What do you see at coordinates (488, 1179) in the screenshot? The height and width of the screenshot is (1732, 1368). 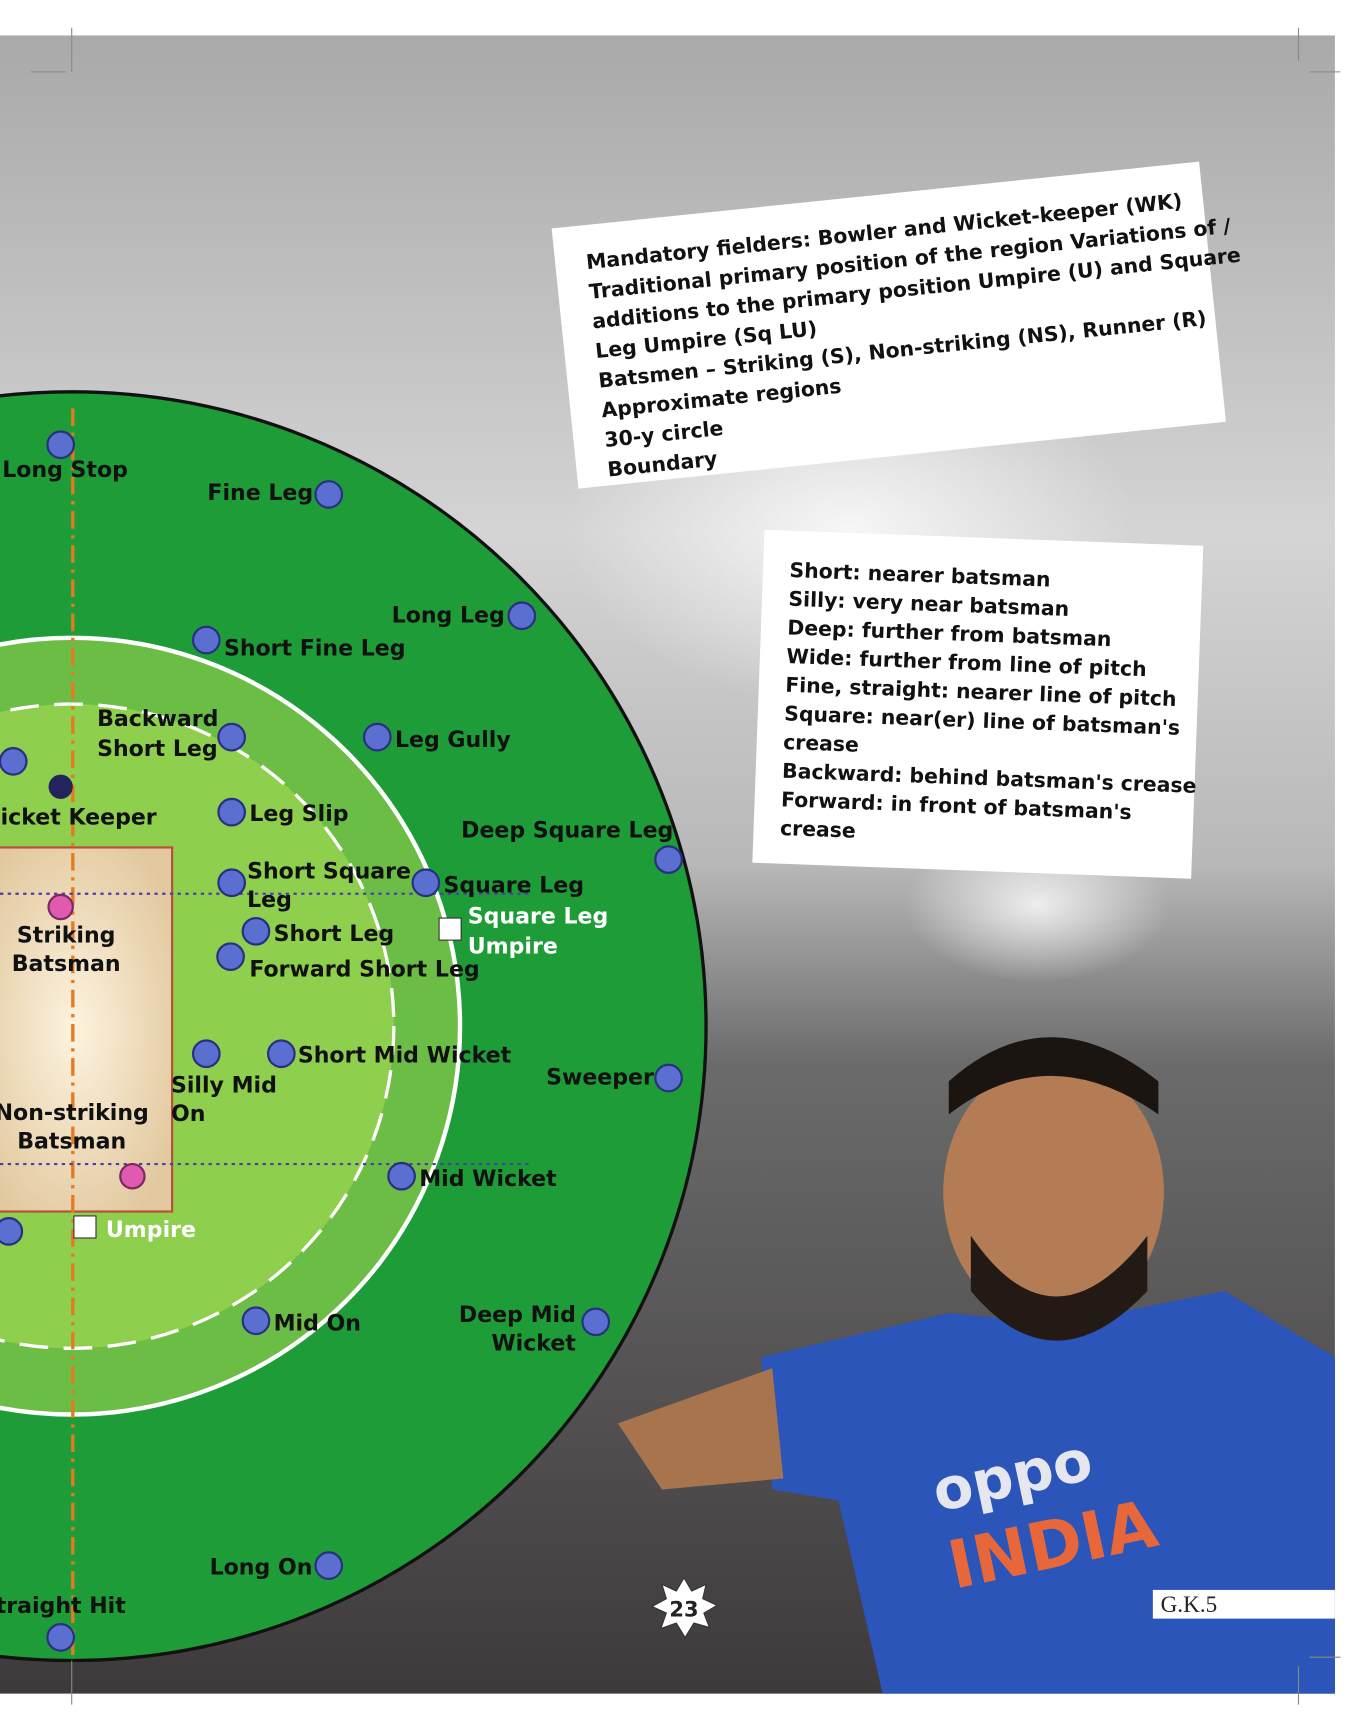 I see `field-label: Mid Wicket` at bounding box center [488, 1179].